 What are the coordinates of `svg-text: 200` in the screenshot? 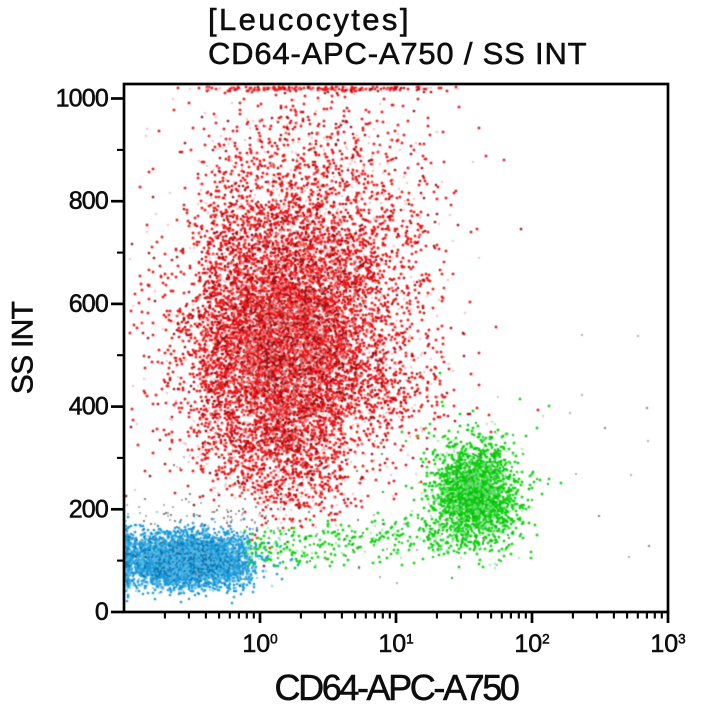 It's located at (88, 509).